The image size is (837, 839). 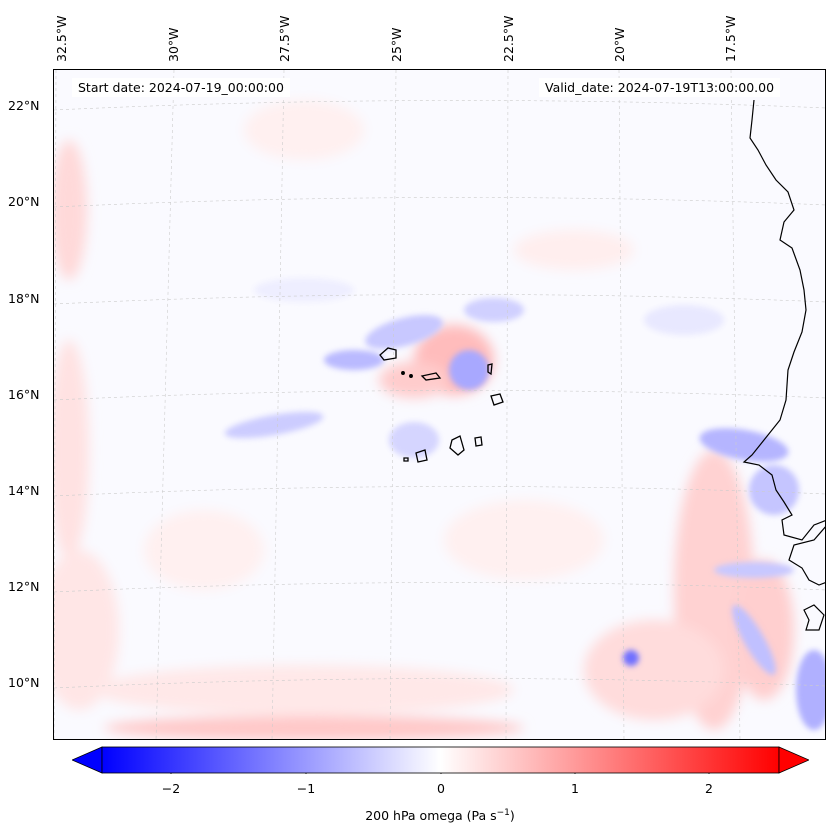 What do you see at coordinates (24, 682) in the screenshot?
I see `lat-label-10n: 10°N` at bounding box center [24, 682].